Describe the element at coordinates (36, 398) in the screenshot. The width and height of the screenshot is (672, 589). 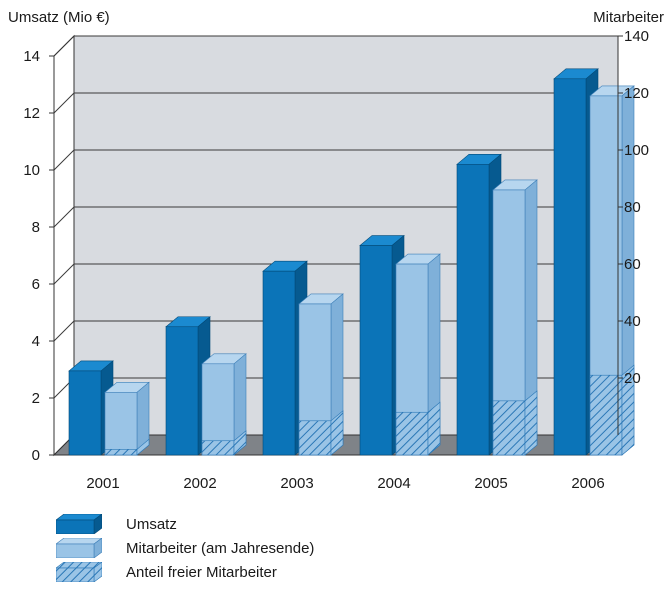
I see `left-tick-label: 2` at that location.